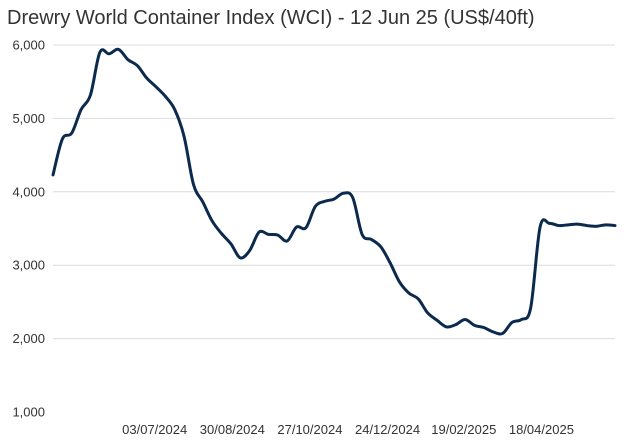  Describe the element at coordinates (28, 265) in the screenshot. I see `y-tick-label: 3,000` at that location.